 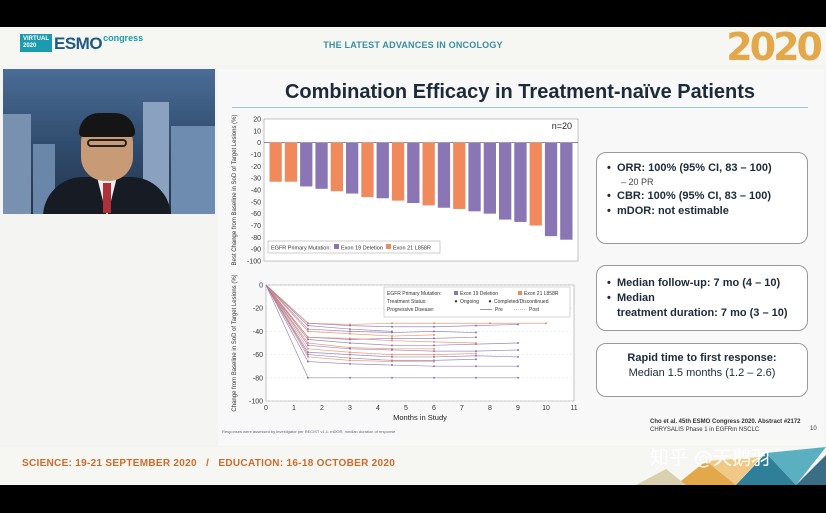 I want to click on spider-x-tick: 3, so click(x=350, y=408).